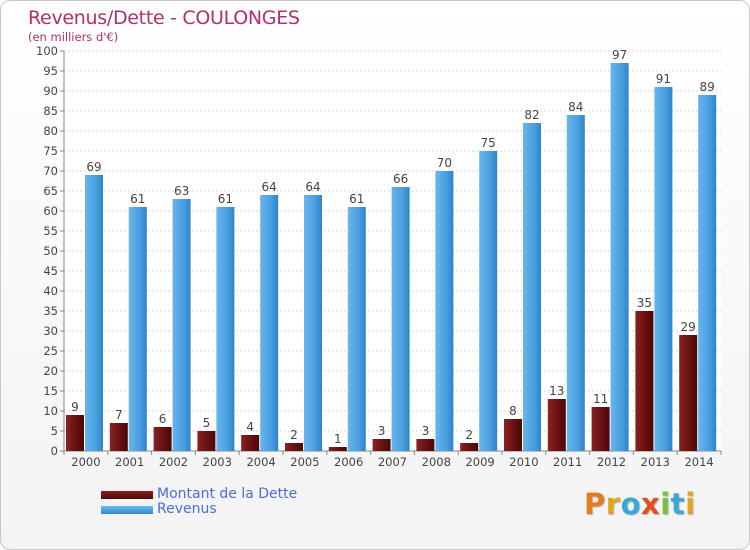  What do you see at coordinates (260, 462) in the screenshot?
I see `x-tick-label: 2004` at bounding box center [260, 462].